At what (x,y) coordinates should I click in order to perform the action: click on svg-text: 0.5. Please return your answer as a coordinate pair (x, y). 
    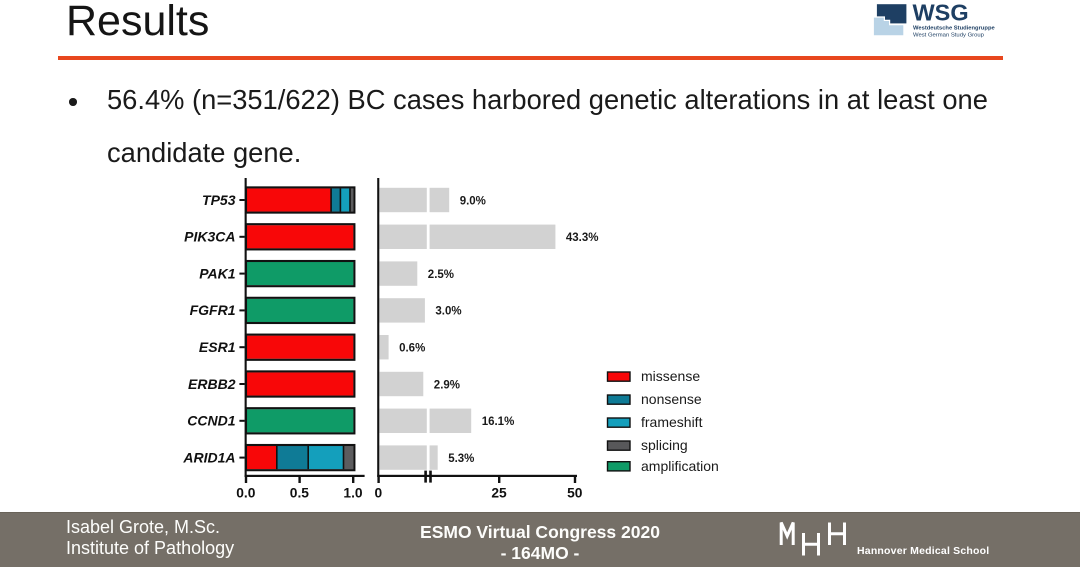
    Looking at the image, I should click on (300, 493).